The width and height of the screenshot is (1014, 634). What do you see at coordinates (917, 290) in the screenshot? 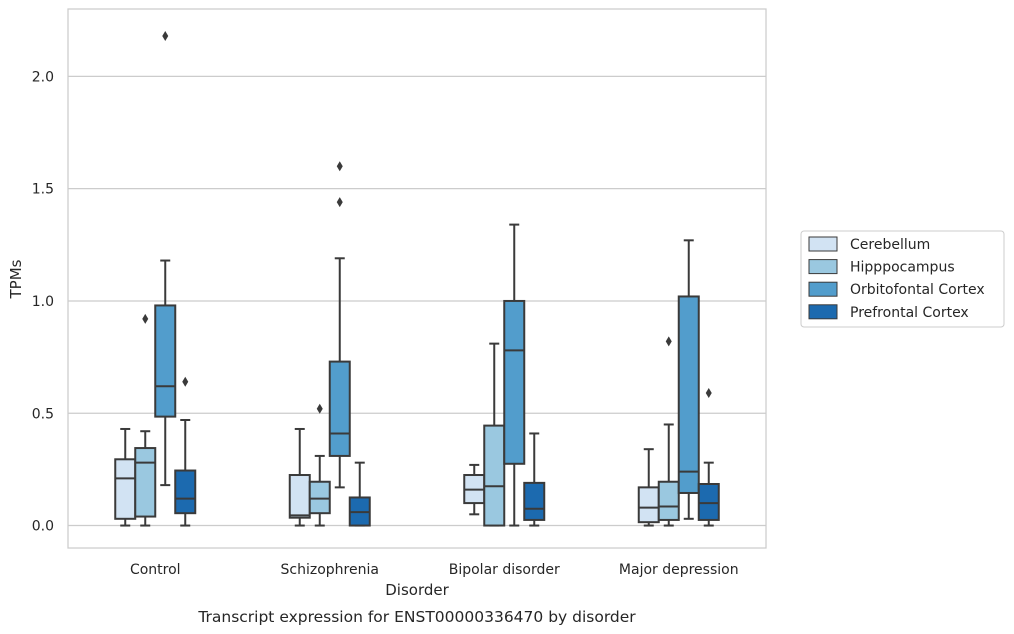
I see `legend-label: Orbitofontal Cortex` at bounding box center [917, 290].